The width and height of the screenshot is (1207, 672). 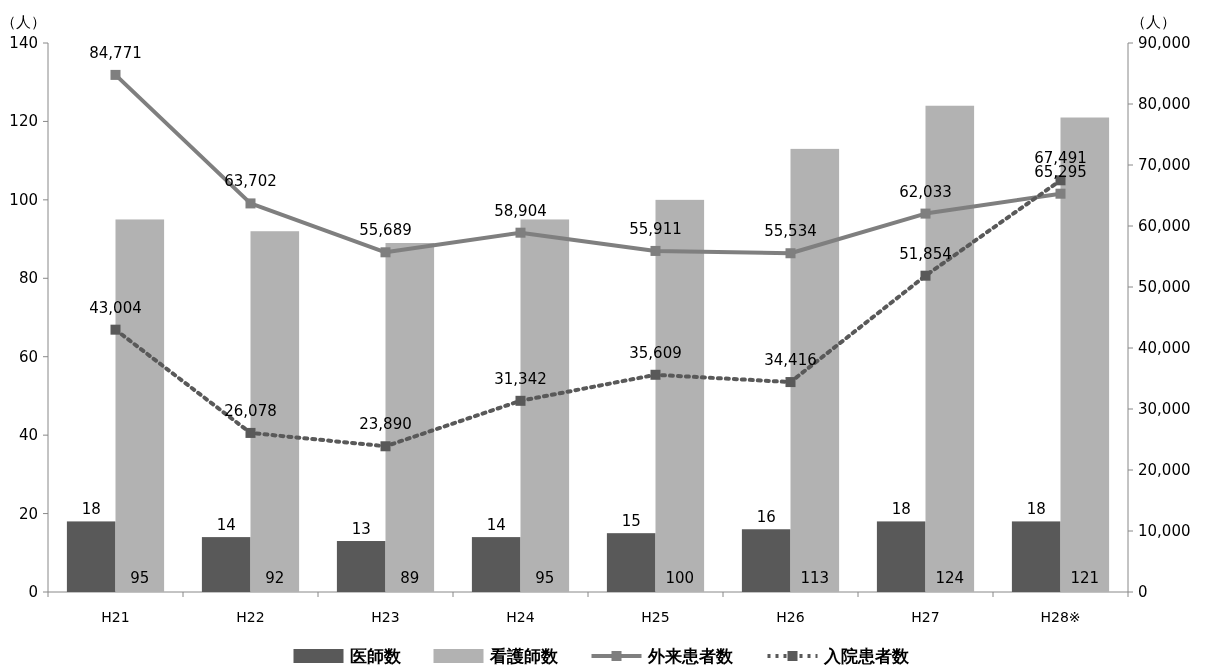 What do you see at coordinates (1164, 226) in the screenshot?
I see `y2-tick-label: 60,000` at bounding box center [1164, 226].